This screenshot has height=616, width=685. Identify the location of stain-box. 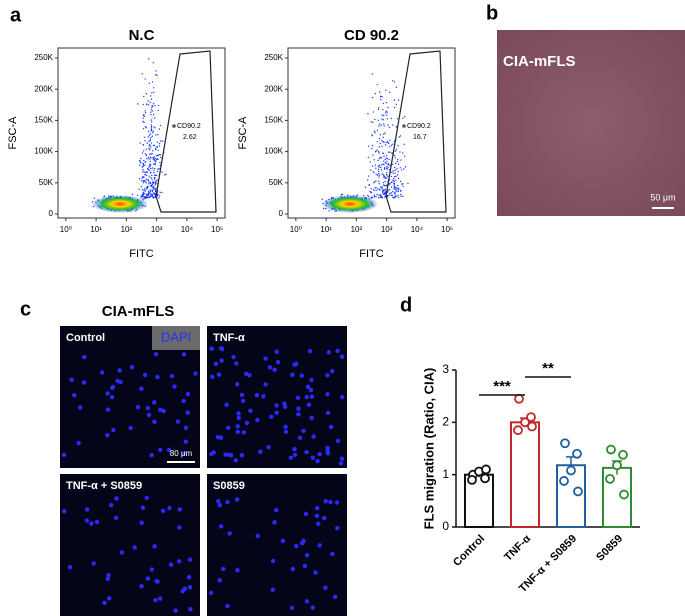
(176, 338).